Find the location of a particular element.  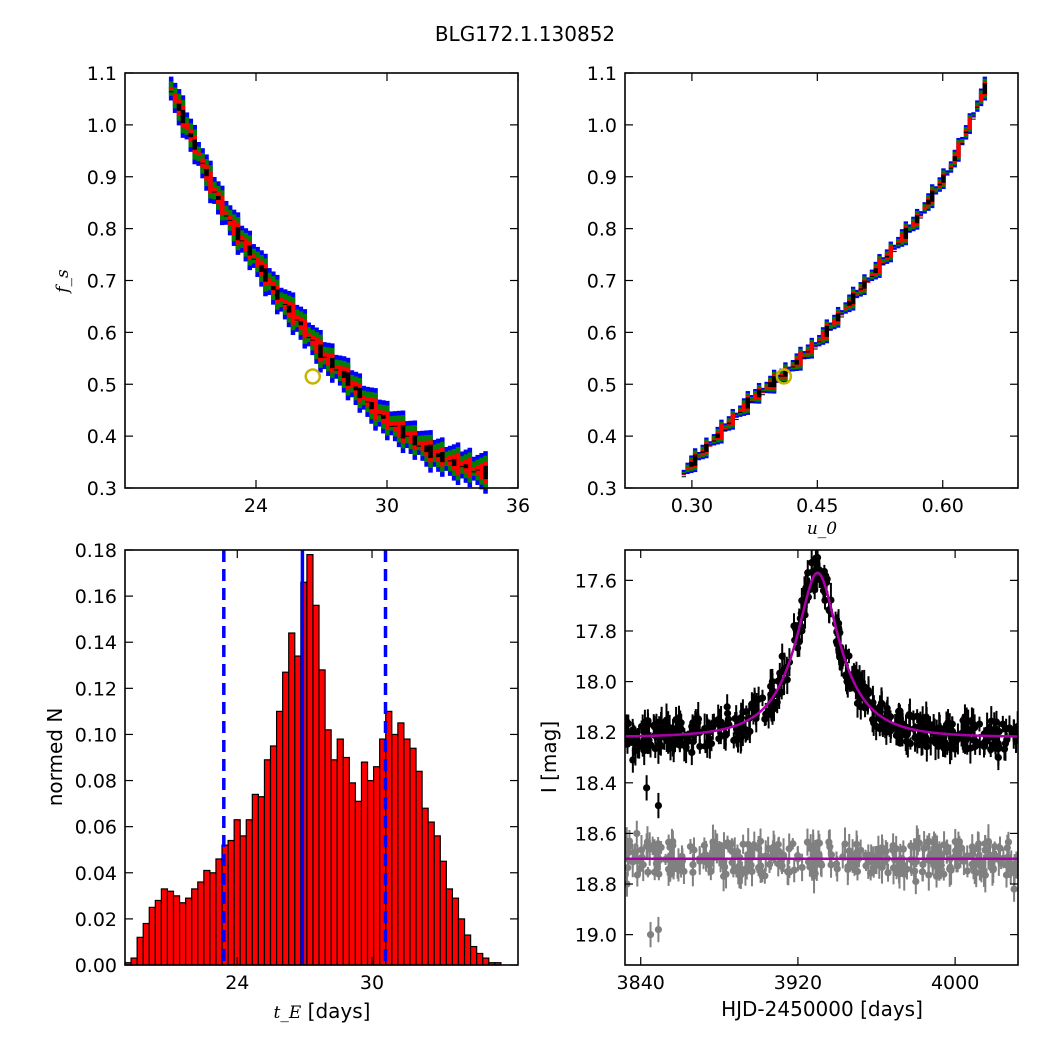

p3-xlabel: t_E [days] is located at coordinates (322, 1011).